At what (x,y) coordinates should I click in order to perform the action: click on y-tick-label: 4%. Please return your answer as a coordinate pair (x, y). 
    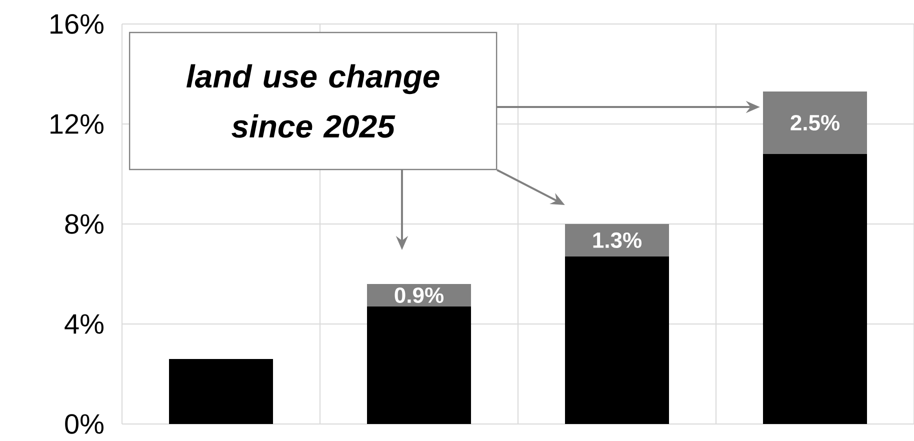
    Looking at the image, I should click on (84, 324).